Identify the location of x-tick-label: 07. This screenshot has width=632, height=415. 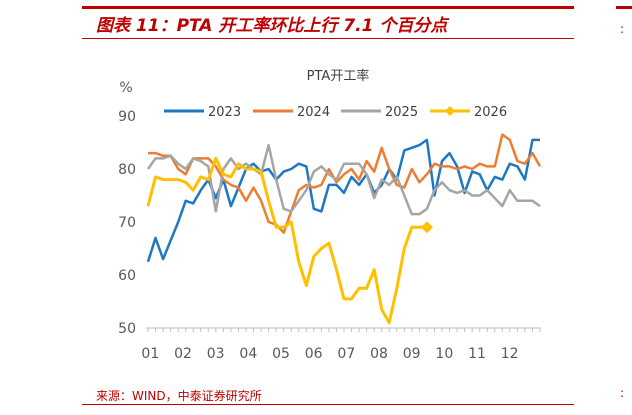
(346, 354).